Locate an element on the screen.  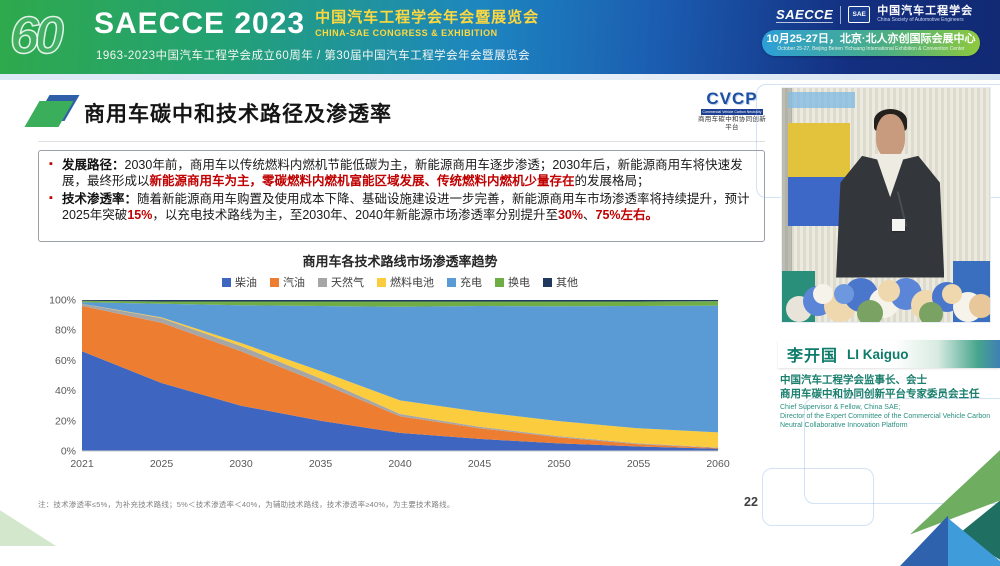
legend-item: 汽油 is located at coordinates (287, 282).